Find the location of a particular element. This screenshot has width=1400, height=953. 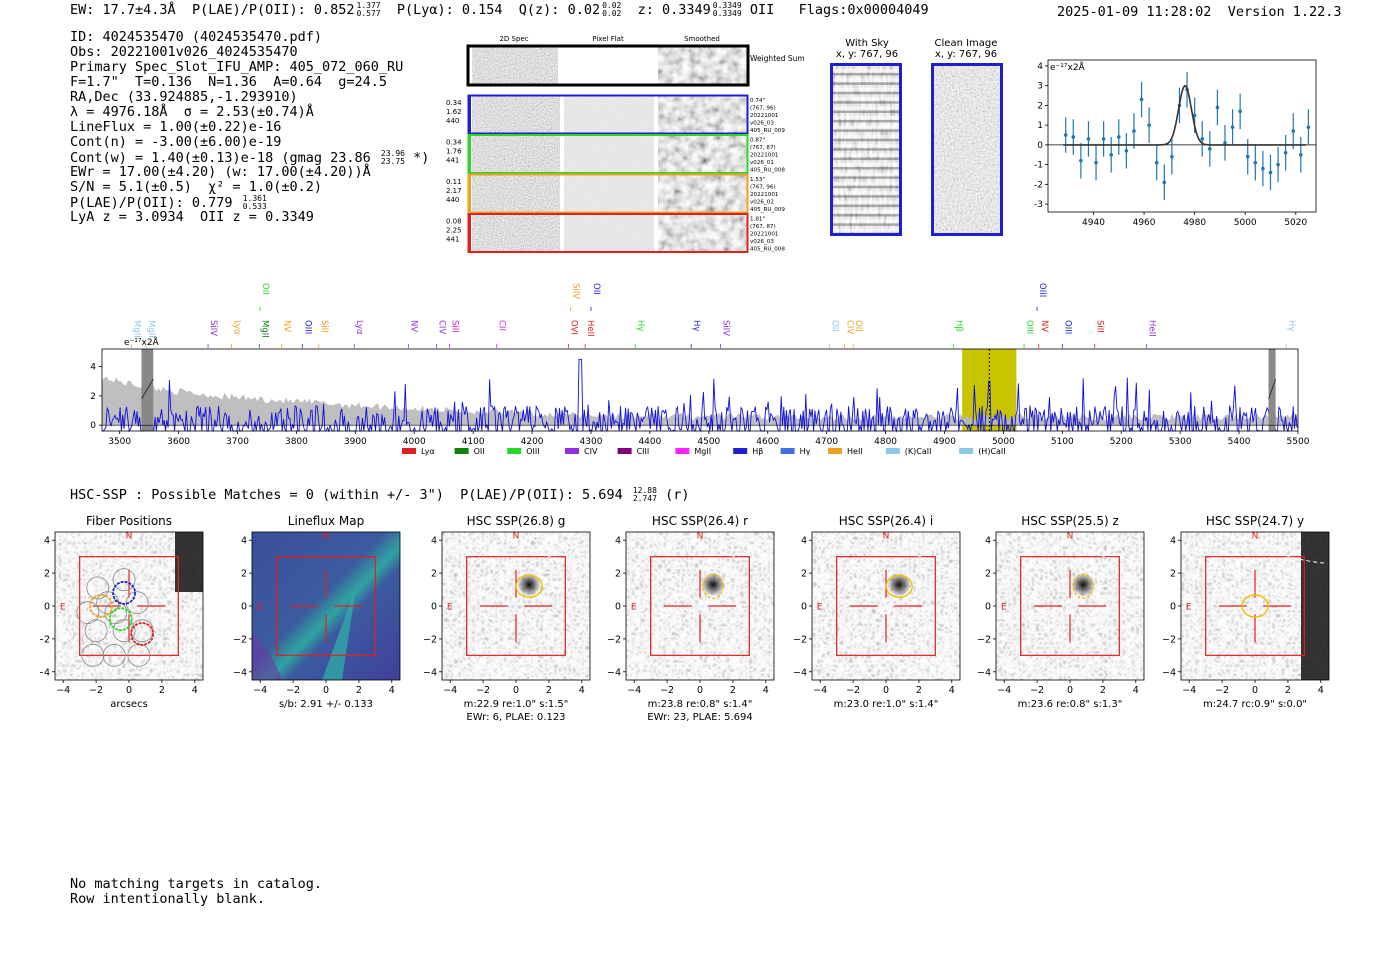

spec-xtick-label: 3900 is located at coordinates (355, 442).